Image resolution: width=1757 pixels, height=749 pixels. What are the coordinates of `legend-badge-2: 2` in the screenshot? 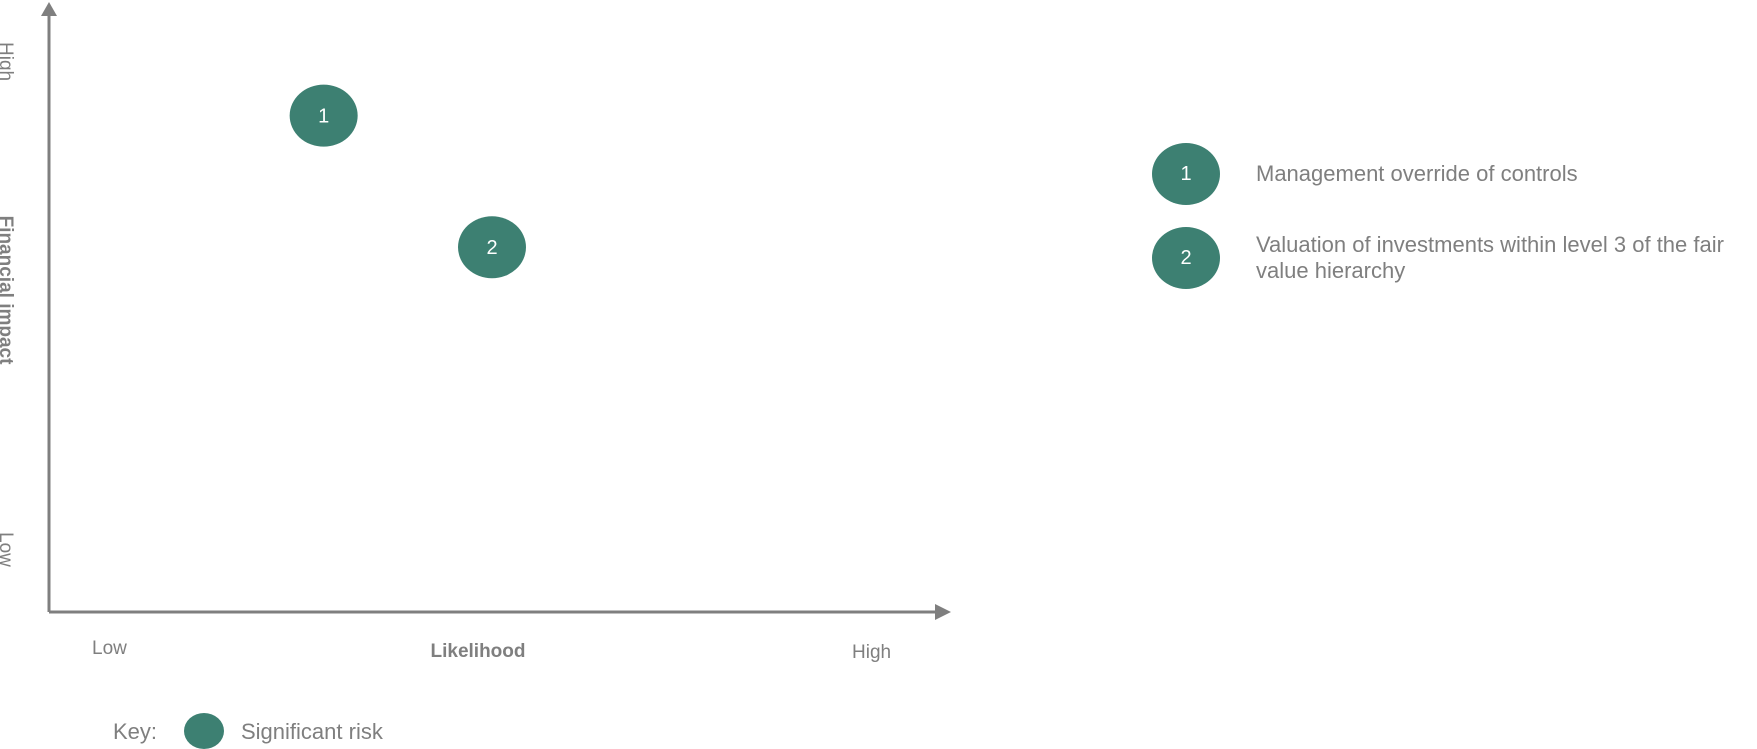 It's located at (1186, 258).